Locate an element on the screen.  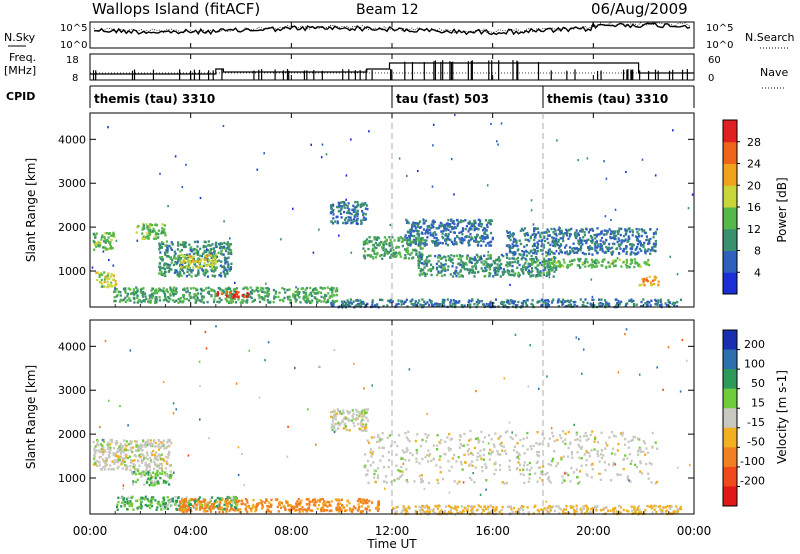
colorbar-tick-label: 16 is located at coordinates (754, 207).